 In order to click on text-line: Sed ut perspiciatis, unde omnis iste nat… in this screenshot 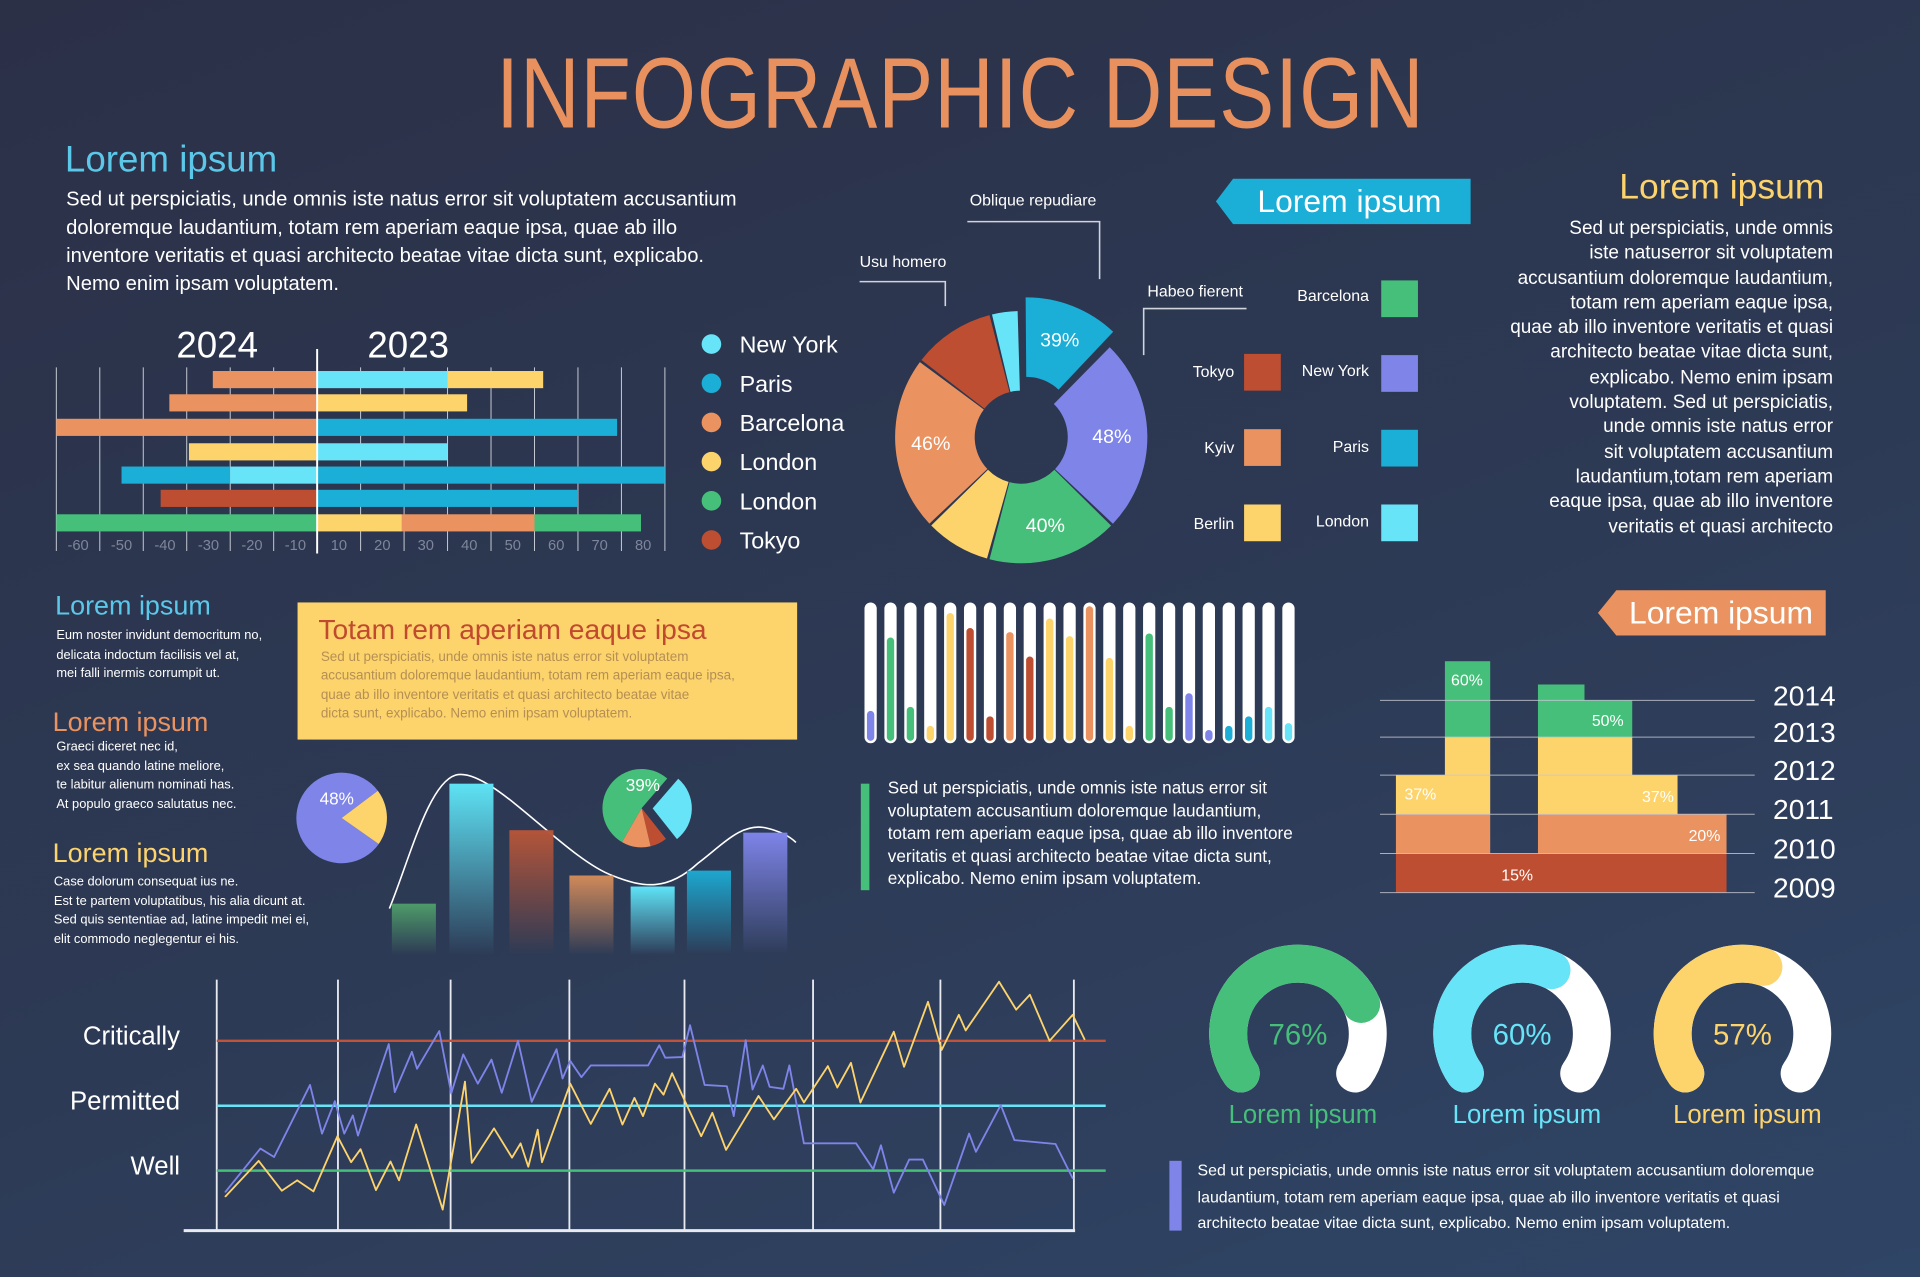, I will do `click(504, 657)`.